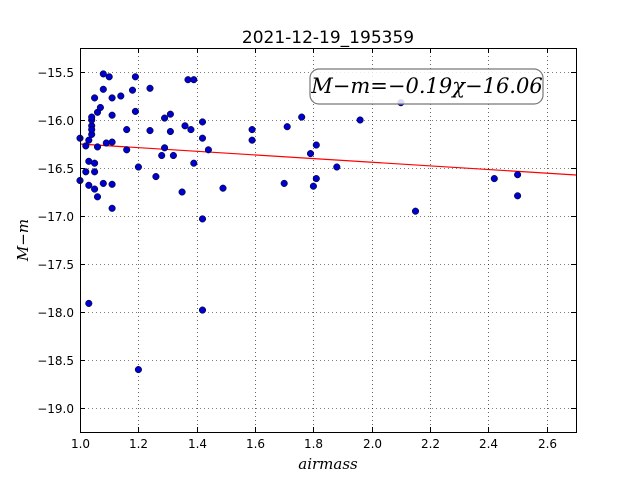 The width and height of the screenshot is (640, 484). I want to click on x-tick-label: 1.6, so click(255, 444).